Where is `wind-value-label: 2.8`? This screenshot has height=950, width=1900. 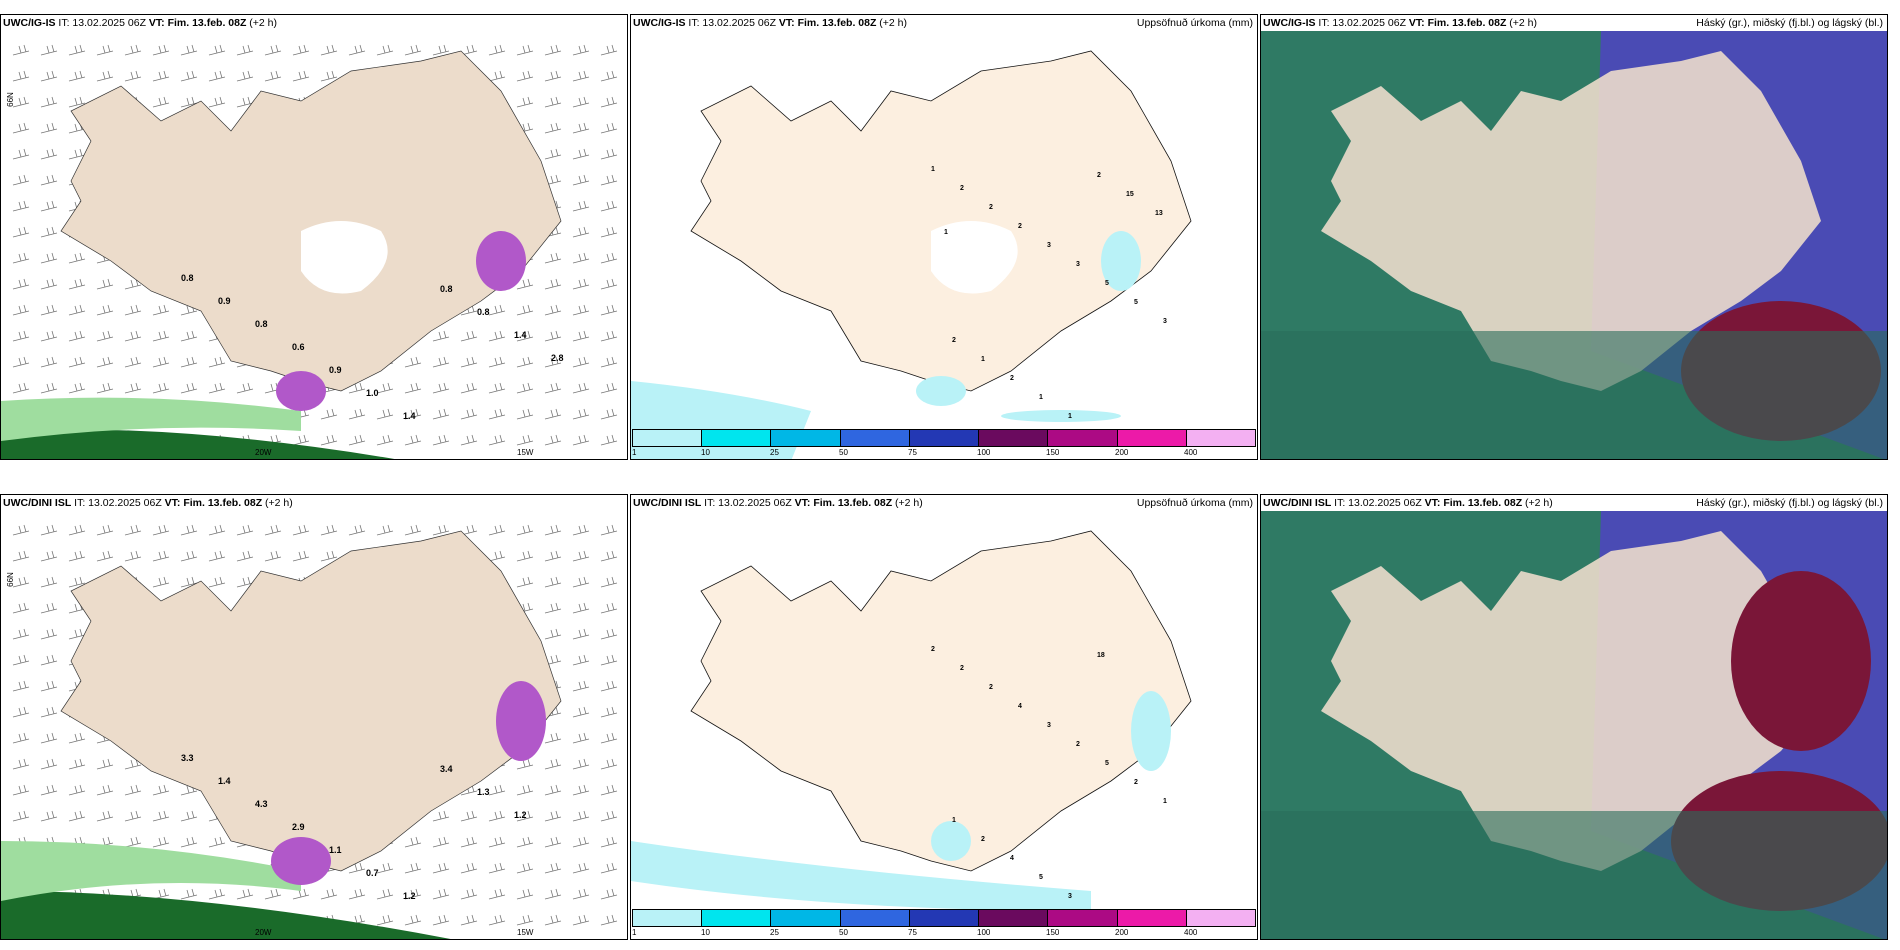 wind-value-label: 2.8 is located at coordinates (557, 358).